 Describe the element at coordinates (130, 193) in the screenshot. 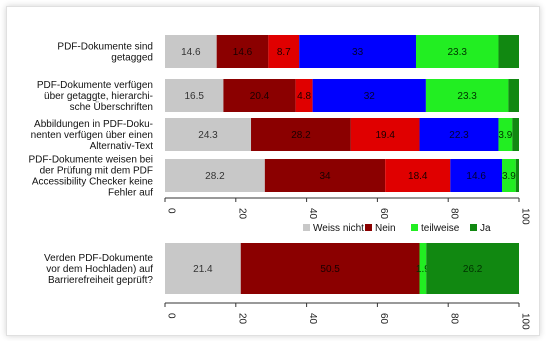

I see `category-label-line: Fehler auf` at that location.